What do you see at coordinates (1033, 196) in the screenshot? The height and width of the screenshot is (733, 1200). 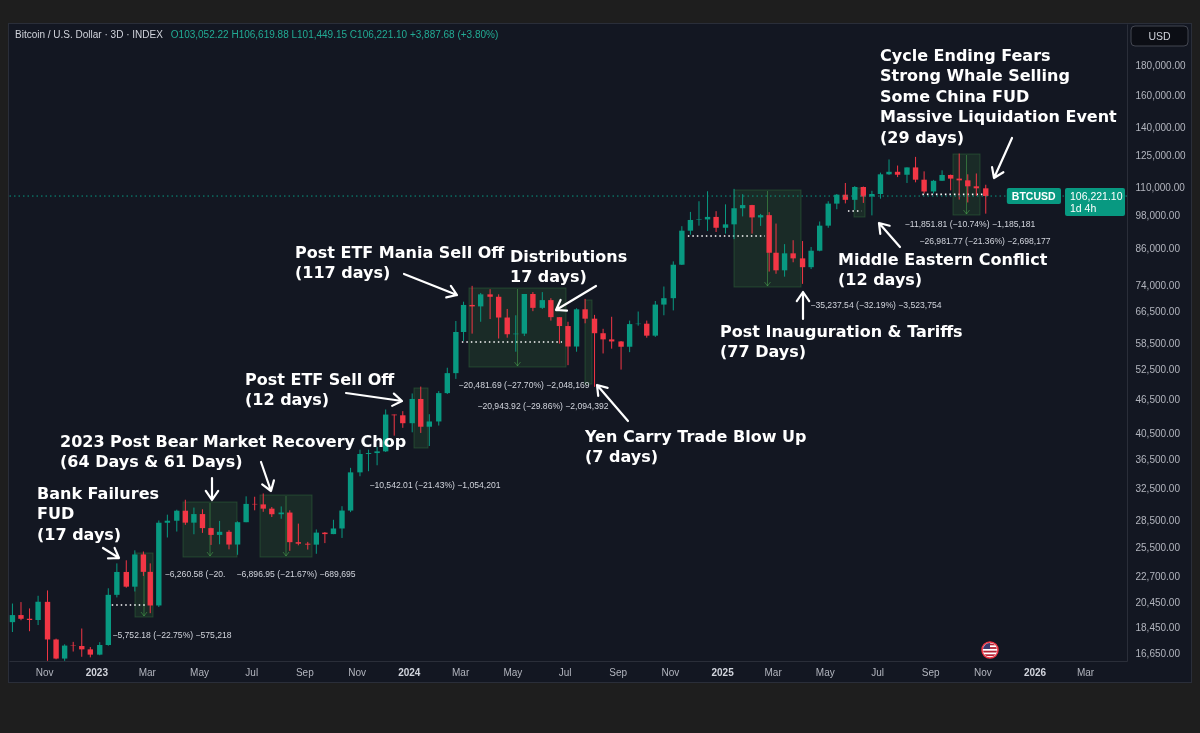 I see `annotation: BTCUSD` at bounding box center [1033, 196].